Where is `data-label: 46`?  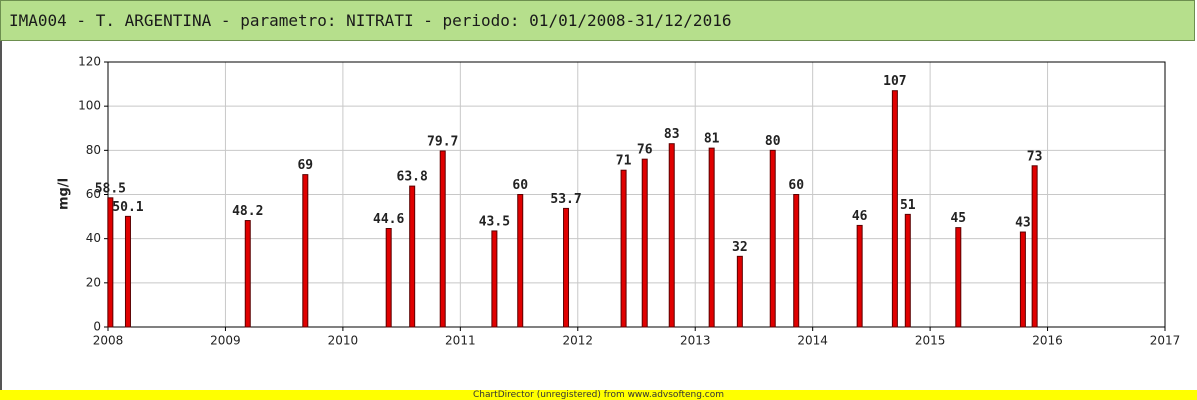 data-label: 46 is located at coordinates (860, 216).